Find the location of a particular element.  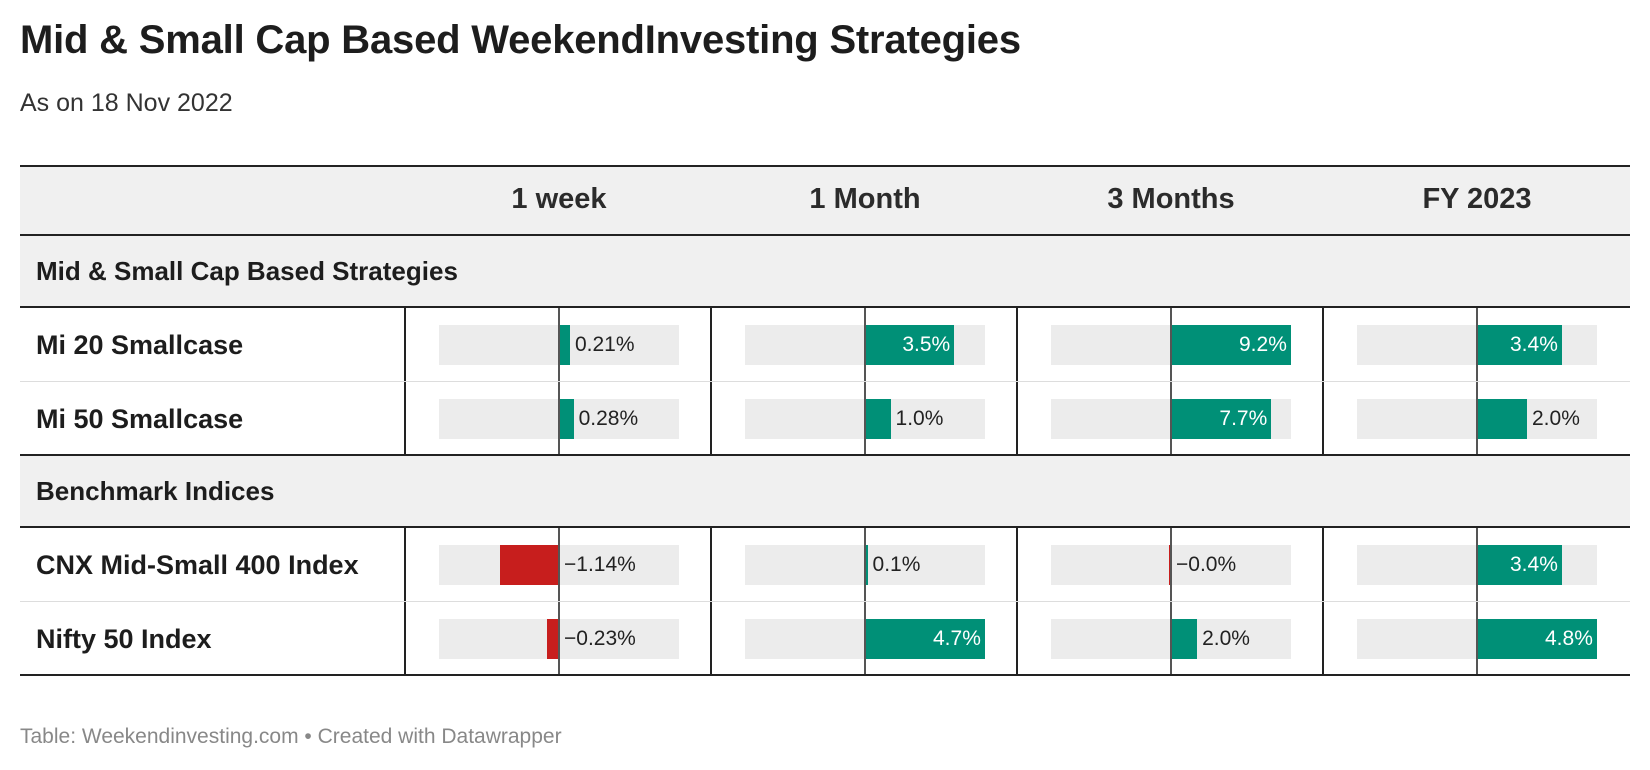

value-label: −1.14% is located at coordinates (600, 564).